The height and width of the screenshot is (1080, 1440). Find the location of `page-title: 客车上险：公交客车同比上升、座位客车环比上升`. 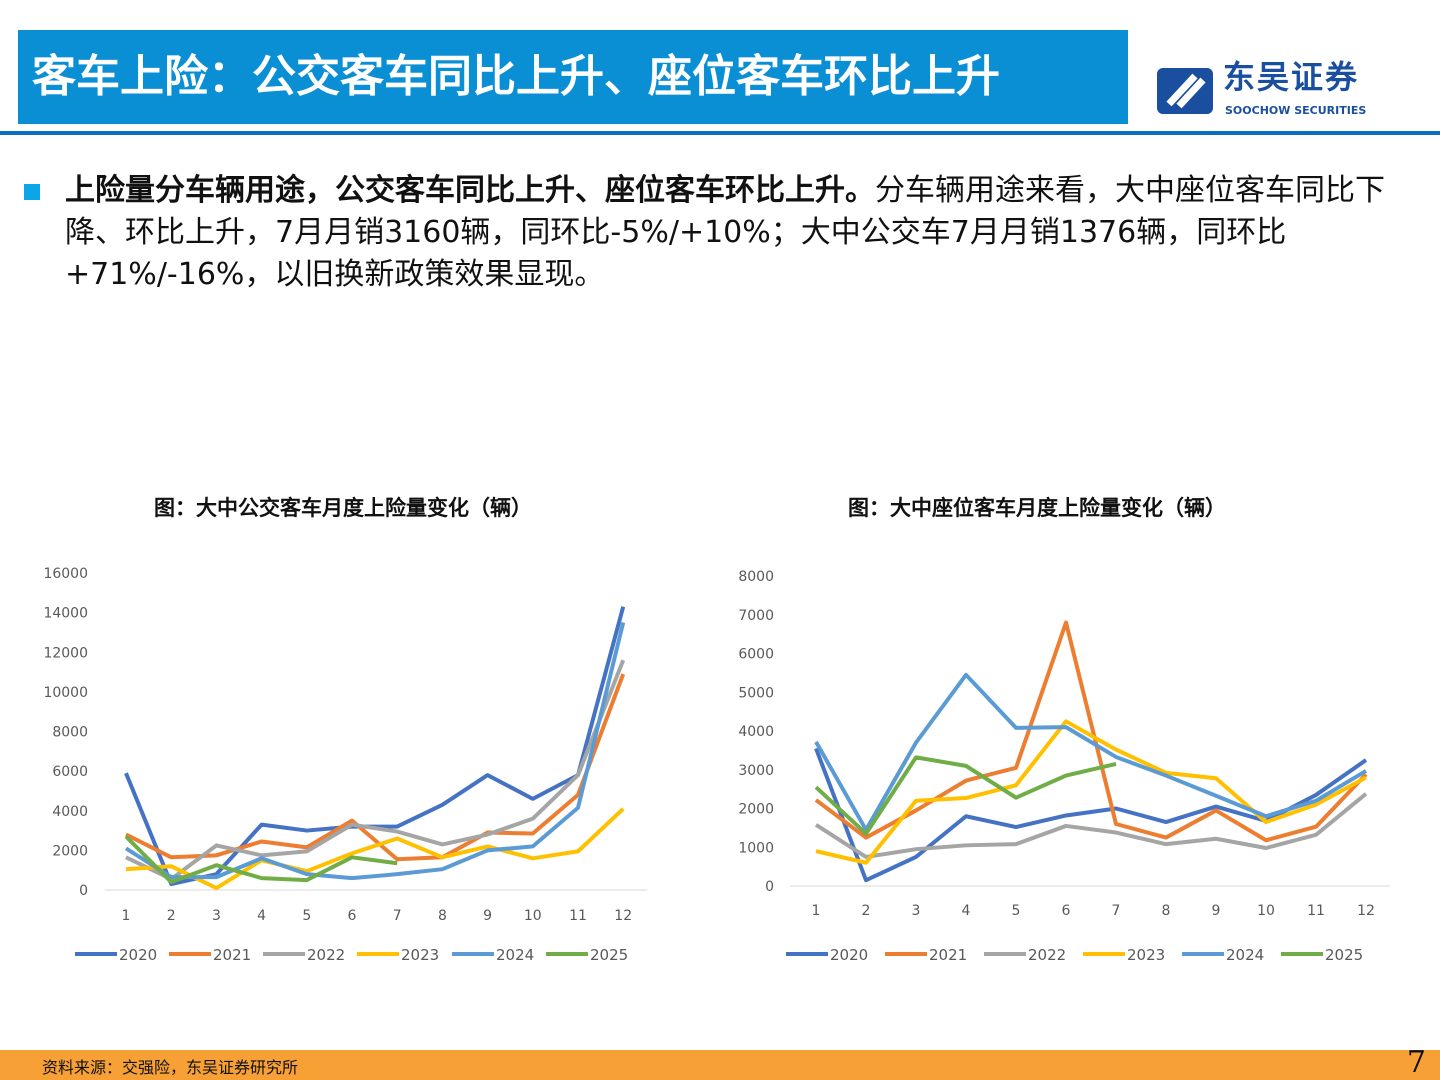

page-title: 客车上险：公交客车同比上升、座位客车环比上升 is located at coordinates (573, 77).